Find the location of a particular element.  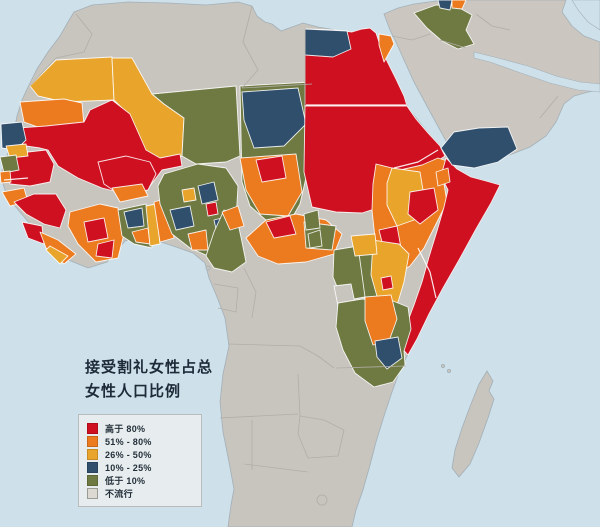

region-sinai is located at coordinates (386, 48).